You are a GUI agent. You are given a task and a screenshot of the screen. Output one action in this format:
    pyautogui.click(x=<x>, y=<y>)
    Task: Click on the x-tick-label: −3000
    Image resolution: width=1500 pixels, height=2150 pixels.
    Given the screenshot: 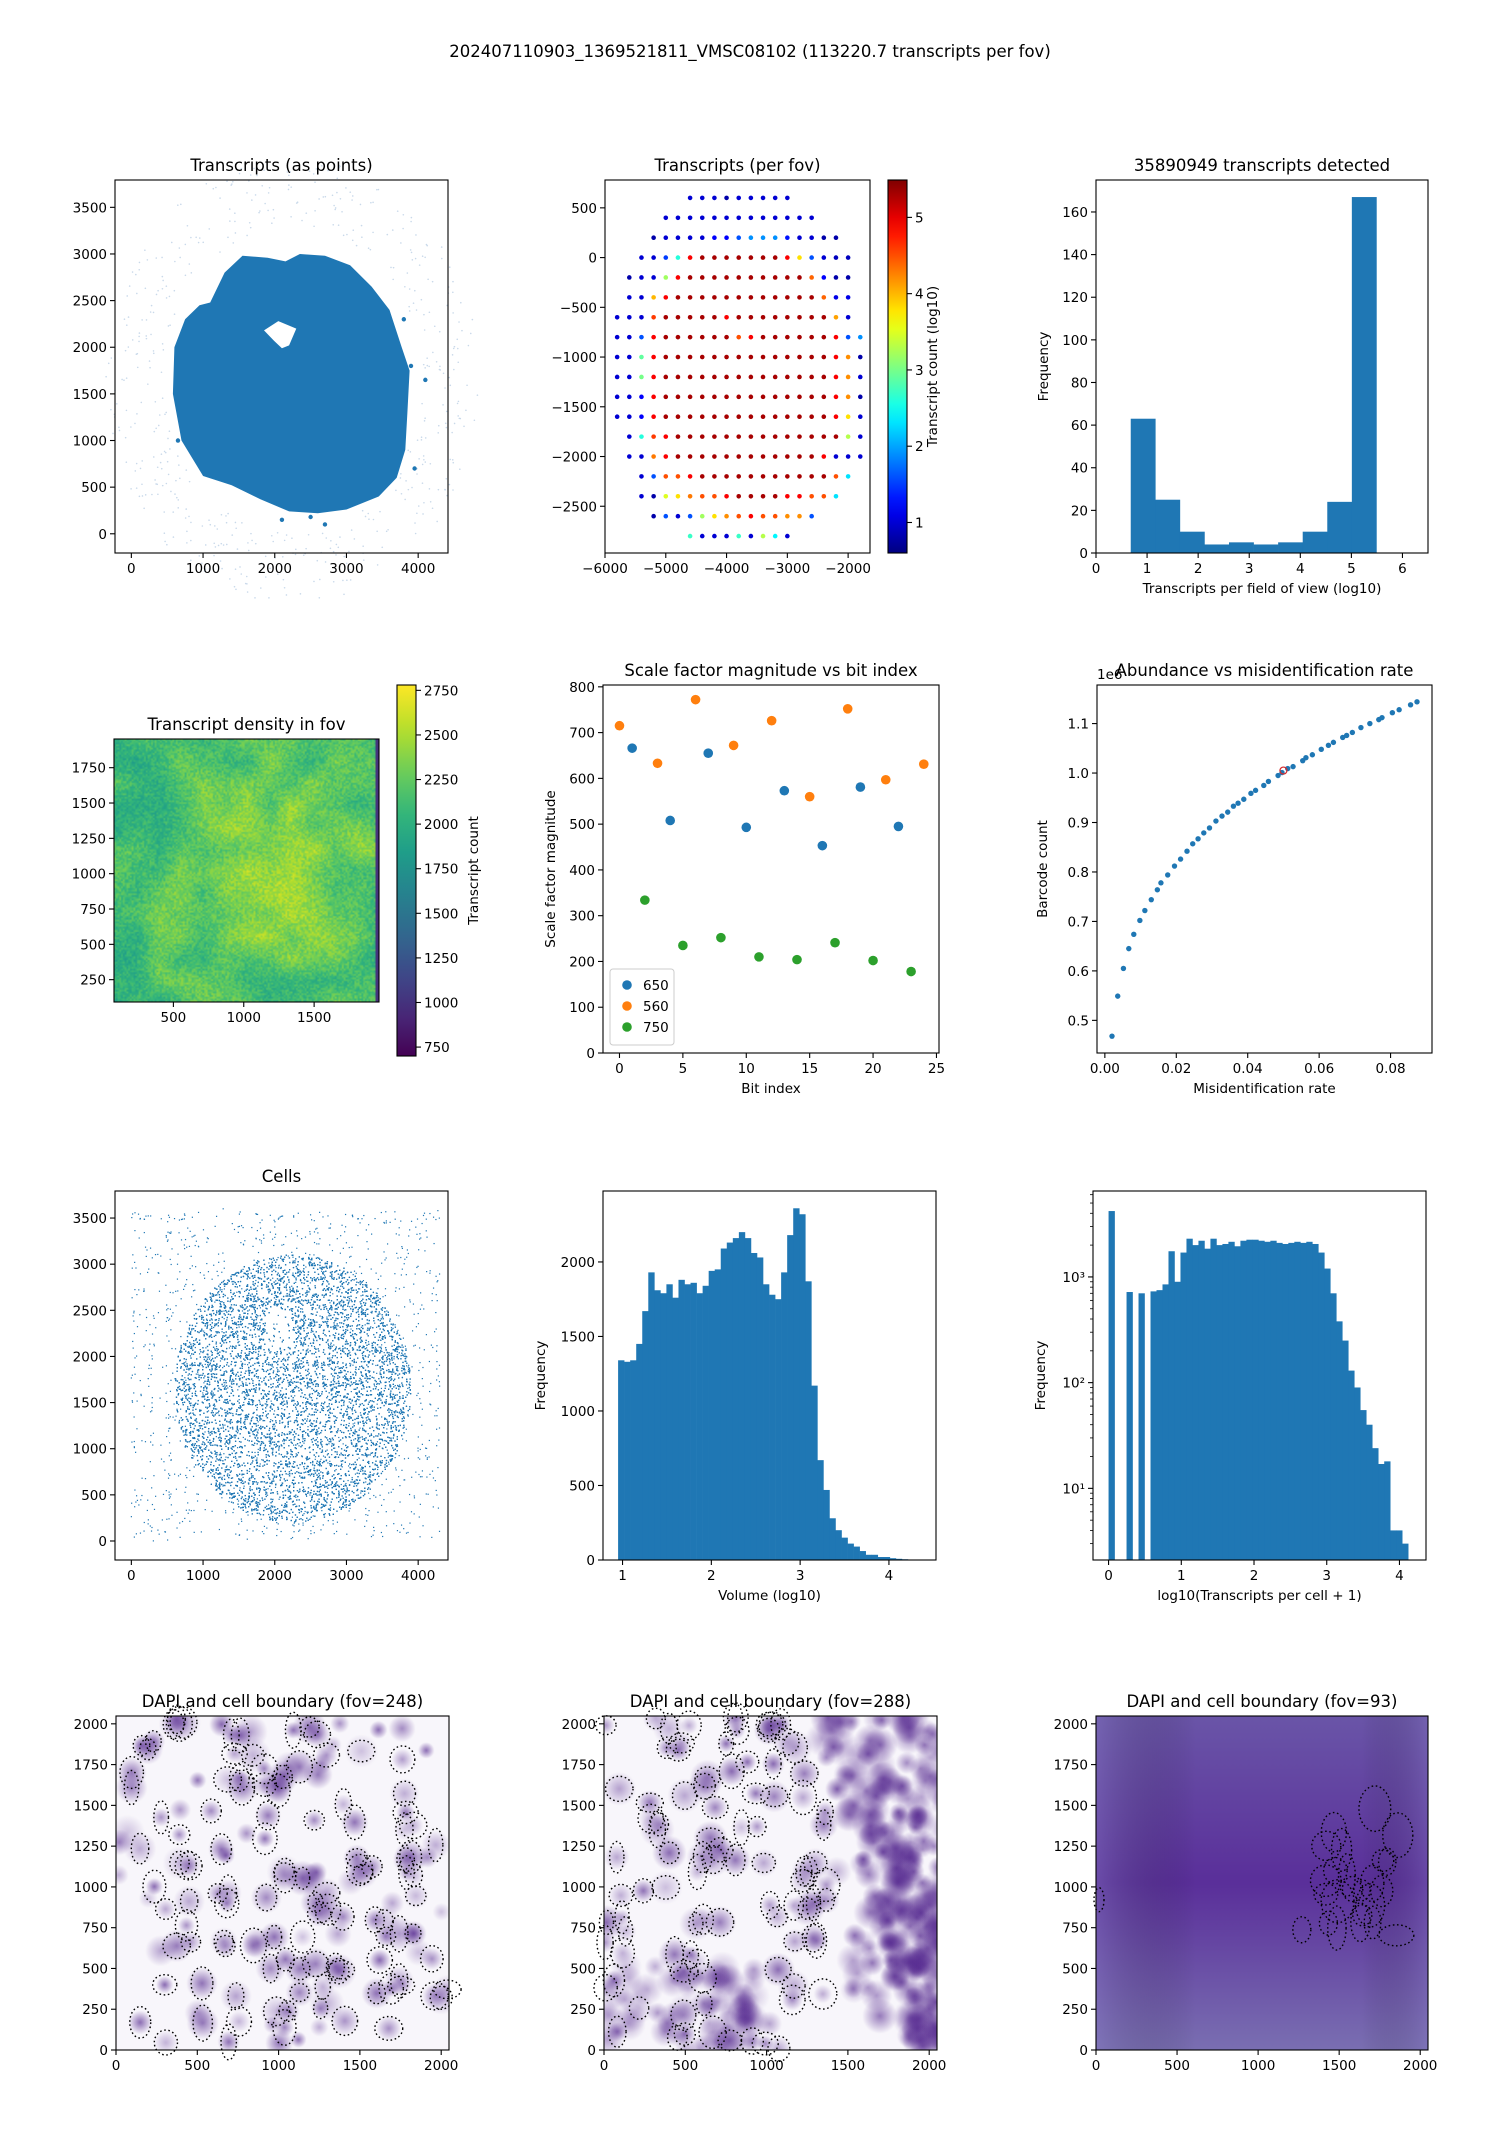 What is the action you would take?
    pyautogui.click(x=788, y=569)
    